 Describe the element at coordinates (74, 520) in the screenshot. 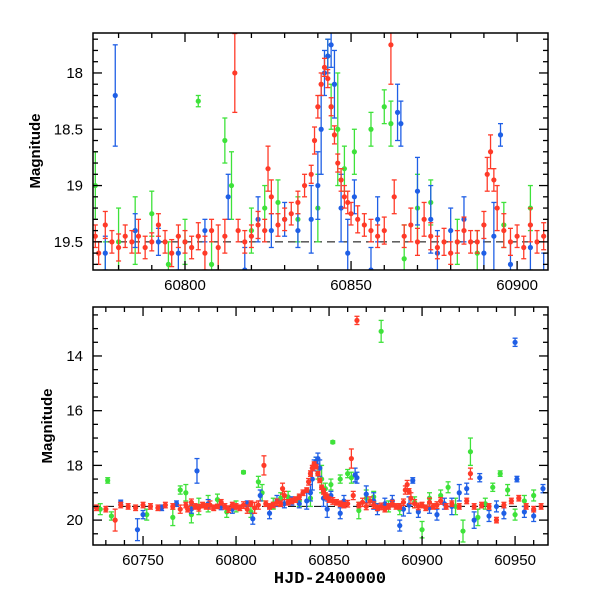

I see `y-tick-label: 20` at that location.